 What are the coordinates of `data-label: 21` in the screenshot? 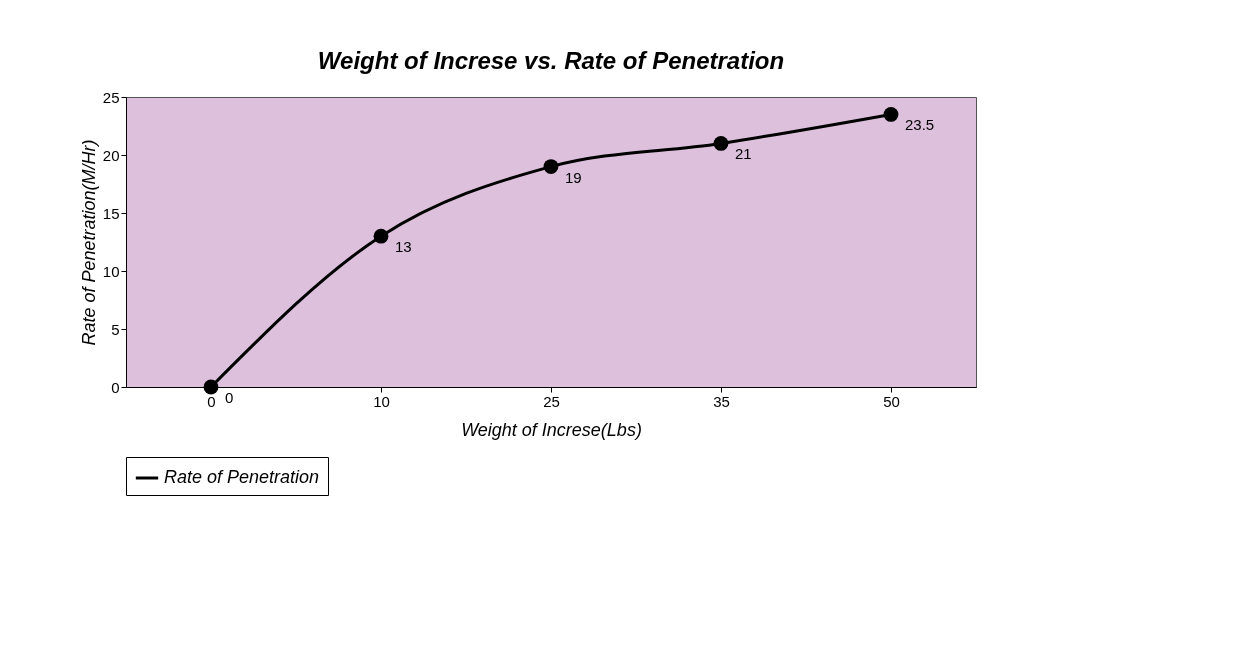 It's located at (743, 154).